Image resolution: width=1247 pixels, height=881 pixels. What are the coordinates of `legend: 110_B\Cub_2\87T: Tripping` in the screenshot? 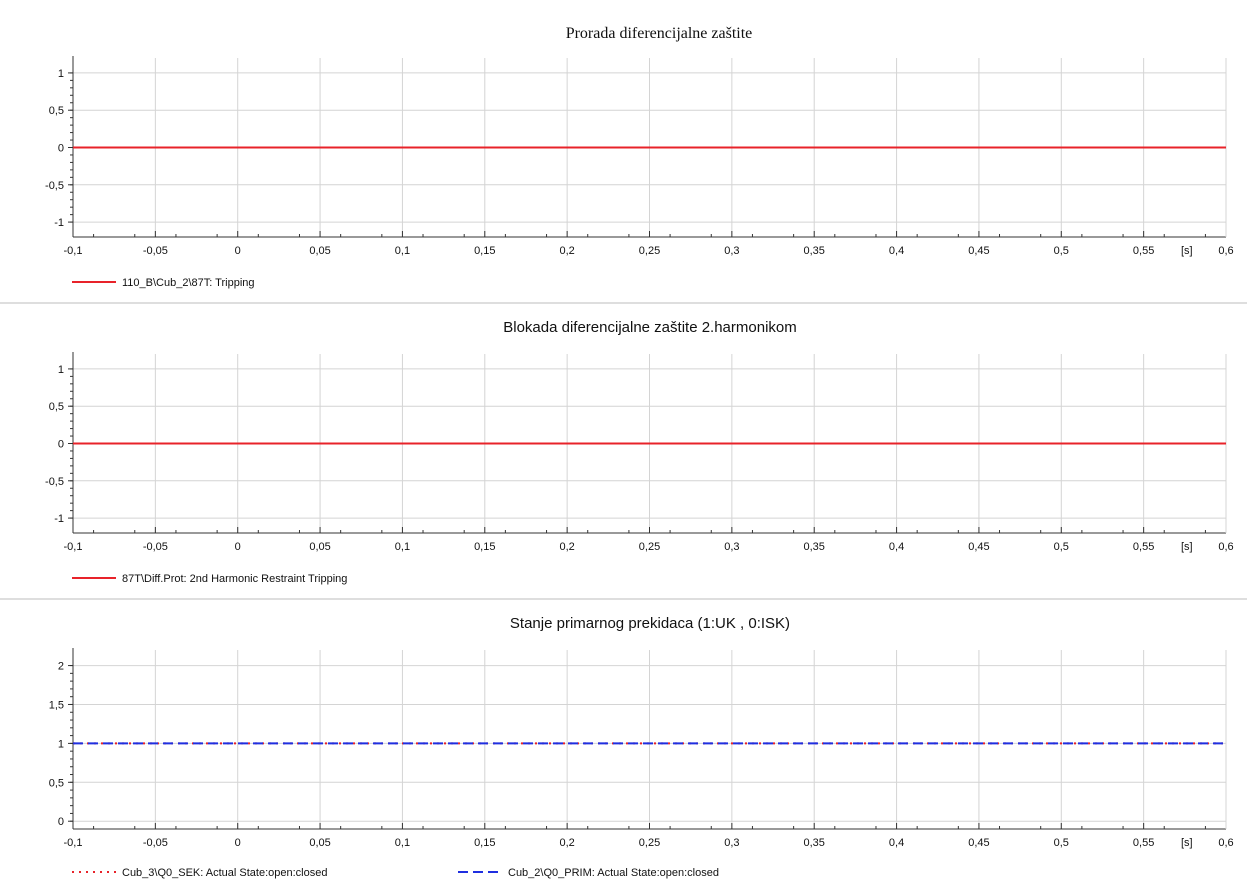 It's located at (163, 283).